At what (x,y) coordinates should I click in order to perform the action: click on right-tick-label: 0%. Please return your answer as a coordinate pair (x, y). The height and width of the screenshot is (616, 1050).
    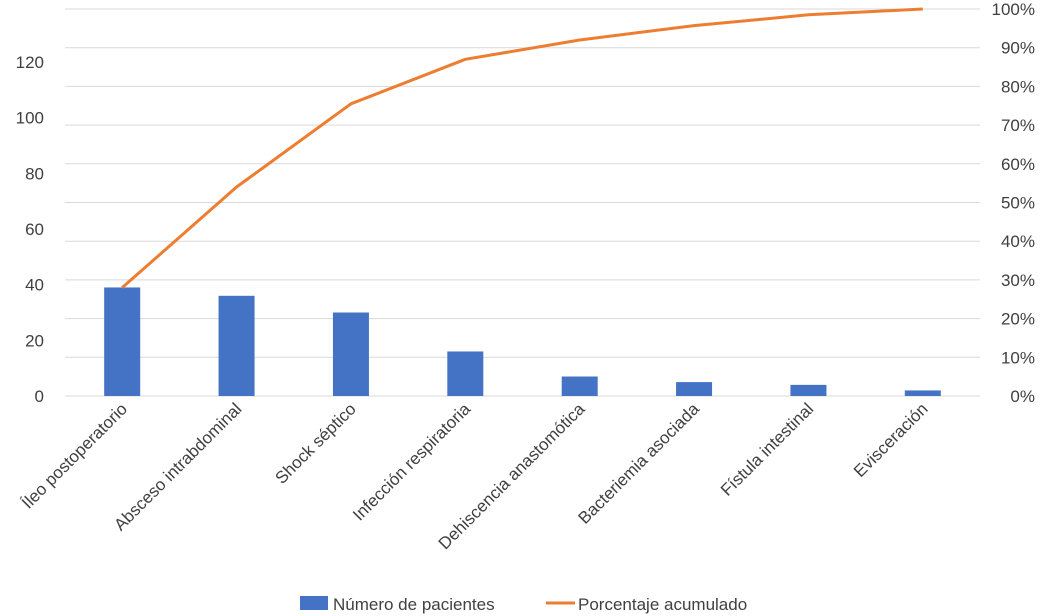
    Looking at the image, I should click on (1022, 396).